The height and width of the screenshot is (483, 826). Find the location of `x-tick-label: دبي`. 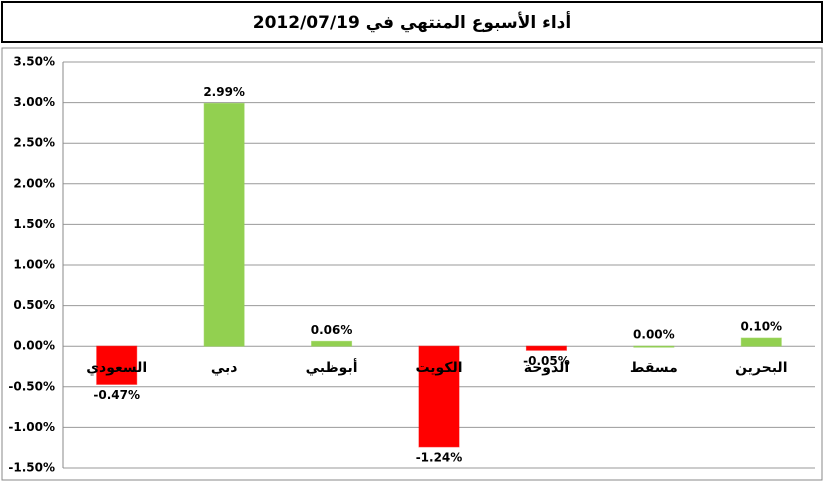

x-tick-label: دبي is located at coordinates (224, 368).